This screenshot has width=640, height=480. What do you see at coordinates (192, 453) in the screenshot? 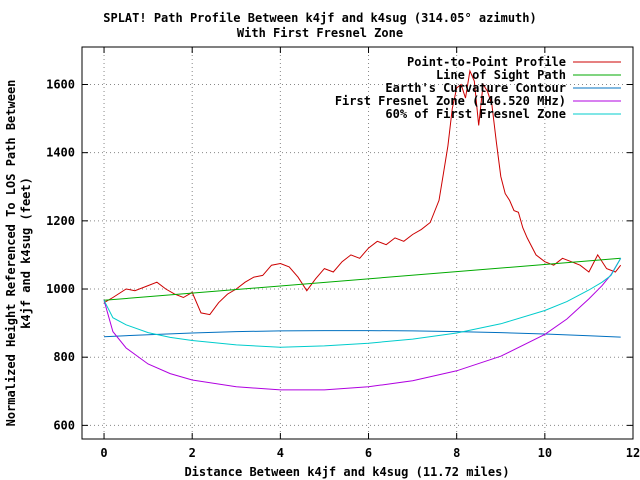
I see `x-tick-label: 2` at bounding box center [192, 453].